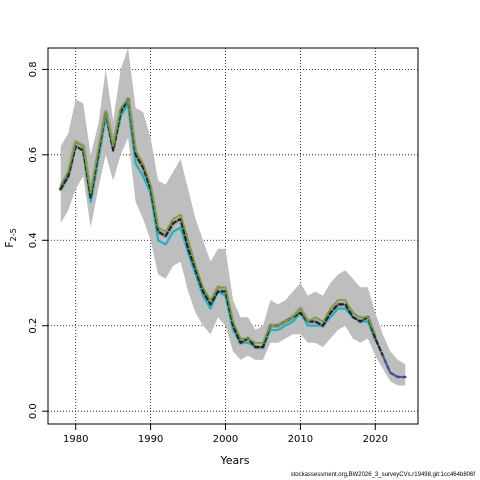 The width and height of the screenshot is (480, 480). What do you see at coordinates (9, 244) in the screenshot?
I see `y-axis-label-main: F` at bounding box center [9, 244].